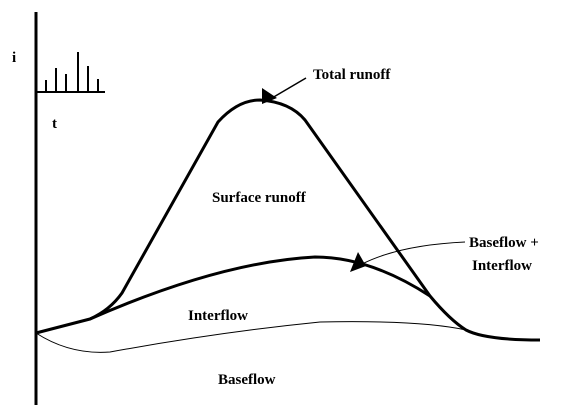 The width and height of the screenshot is (568, 405). What do you see at coordinates (70, 72) in the screenshot?
I see `hyetograph` at bounding box center [70, 72].